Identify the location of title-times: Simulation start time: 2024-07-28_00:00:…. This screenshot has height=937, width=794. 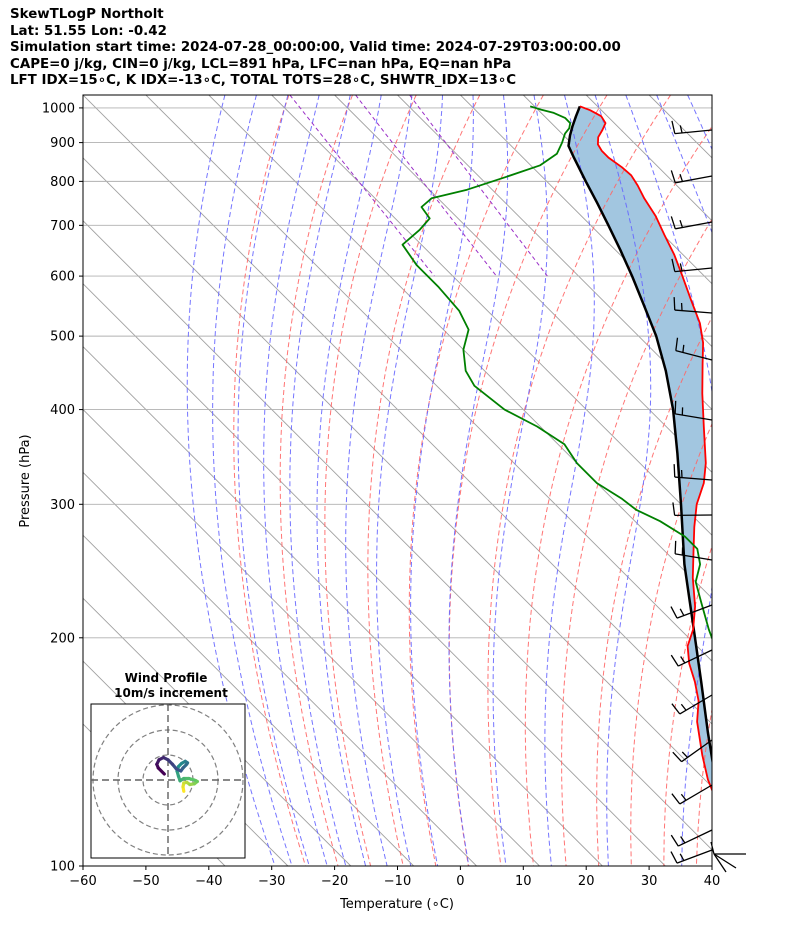
(315, 47).